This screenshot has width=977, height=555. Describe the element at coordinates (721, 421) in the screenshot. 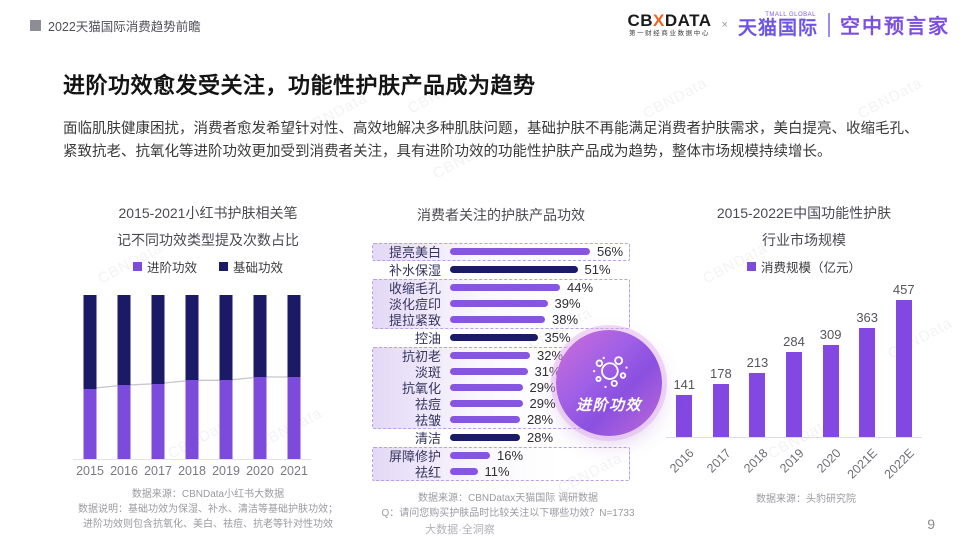

I see `bar-column: 178 2017` at that location.